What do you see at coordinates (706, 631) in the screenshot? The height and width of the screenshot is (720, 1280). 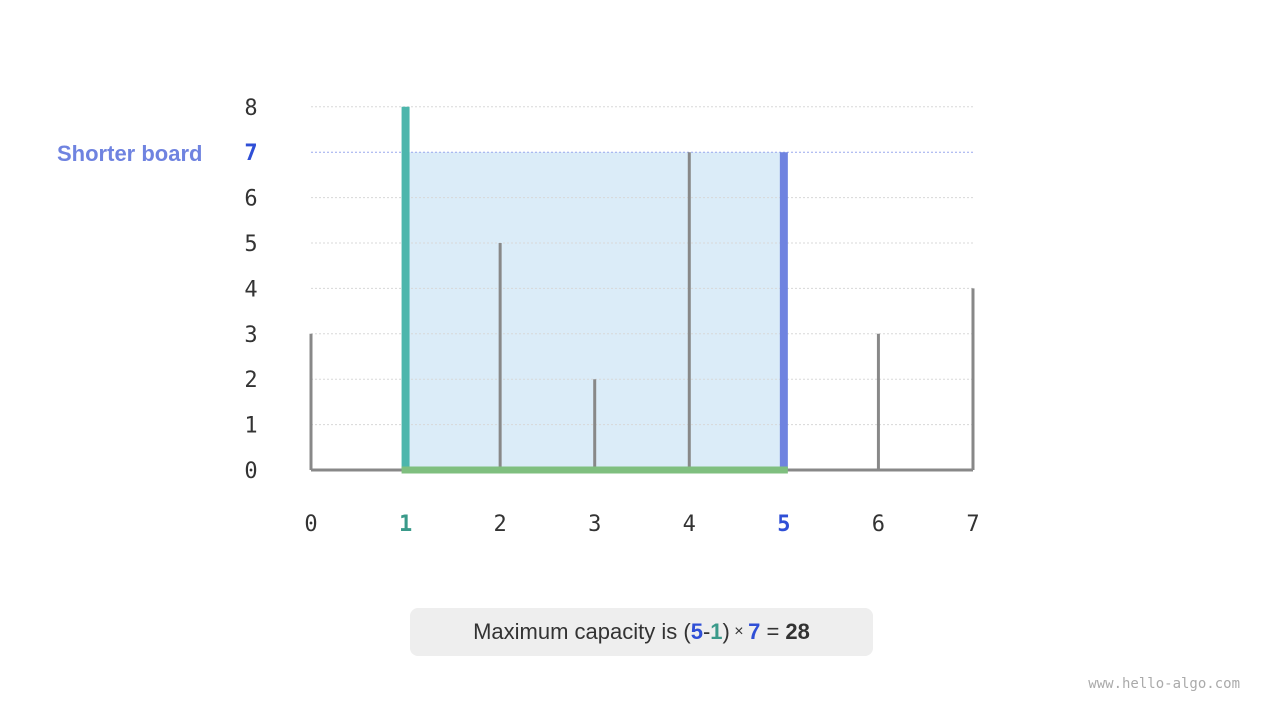 I see `formula-minus: -` at bounding box center [706, 631].